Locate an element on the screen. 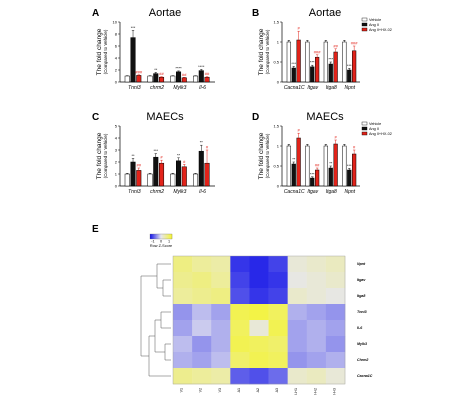 Image resolution: width=474 pixels, height=416 pixels. panel-a-significance-mark: **** is located at coordinates (178, 67).